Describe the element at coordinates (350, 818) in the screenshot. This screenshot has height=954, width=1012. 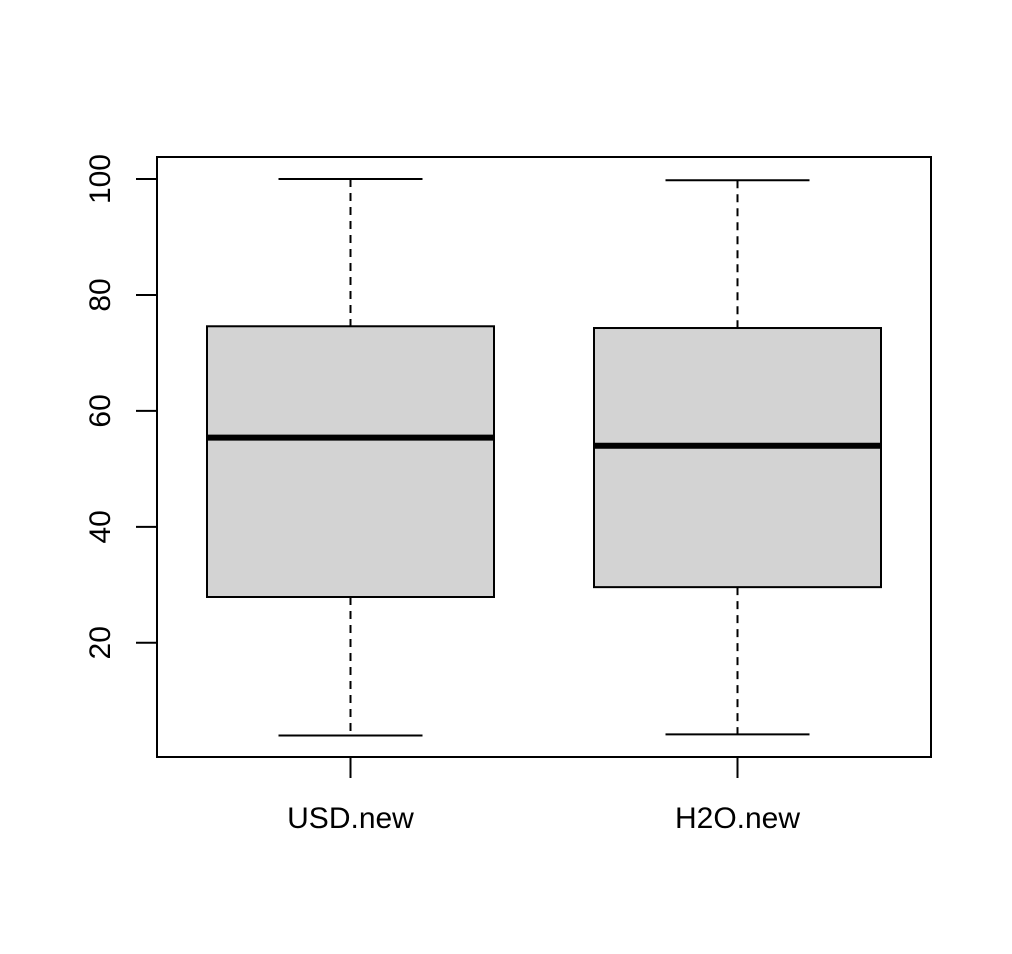
I see `x-category-label: USD.new` at that location.